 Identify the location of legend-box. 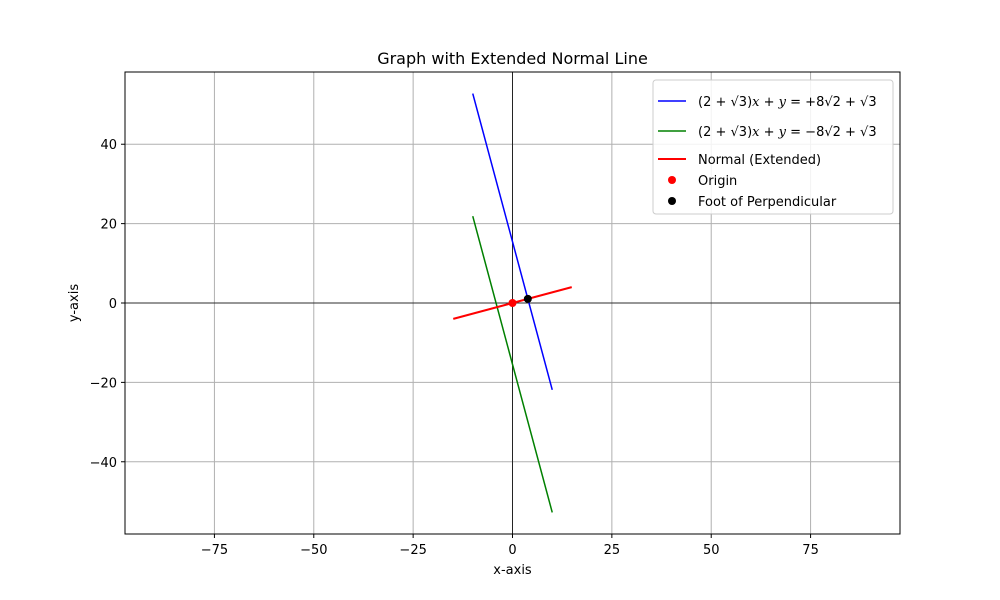
(773, 147).